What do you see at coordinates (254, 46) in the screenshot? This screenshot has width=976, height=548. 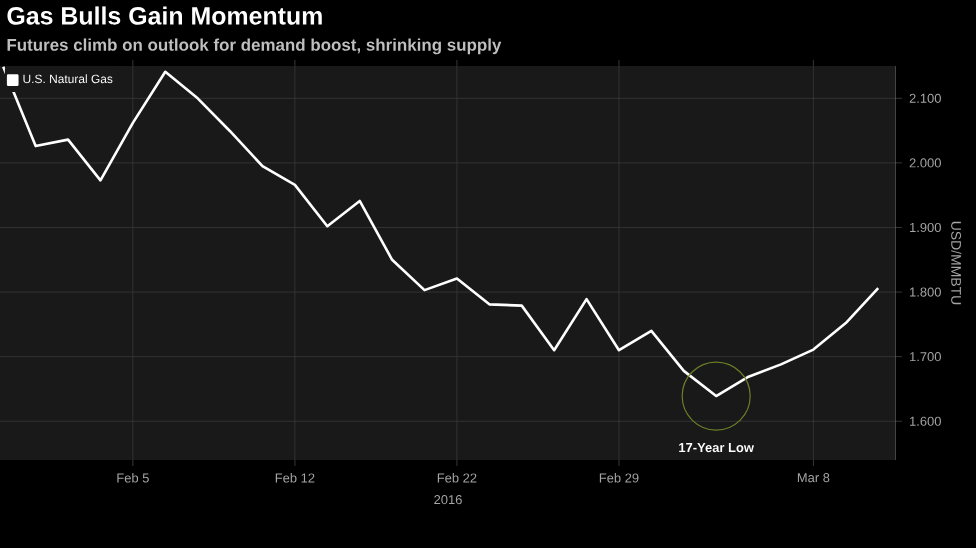 I see `chart-subtitle: Futures climb on outlook for demand boost, shrinking supply` at bounding box center [254, 46].